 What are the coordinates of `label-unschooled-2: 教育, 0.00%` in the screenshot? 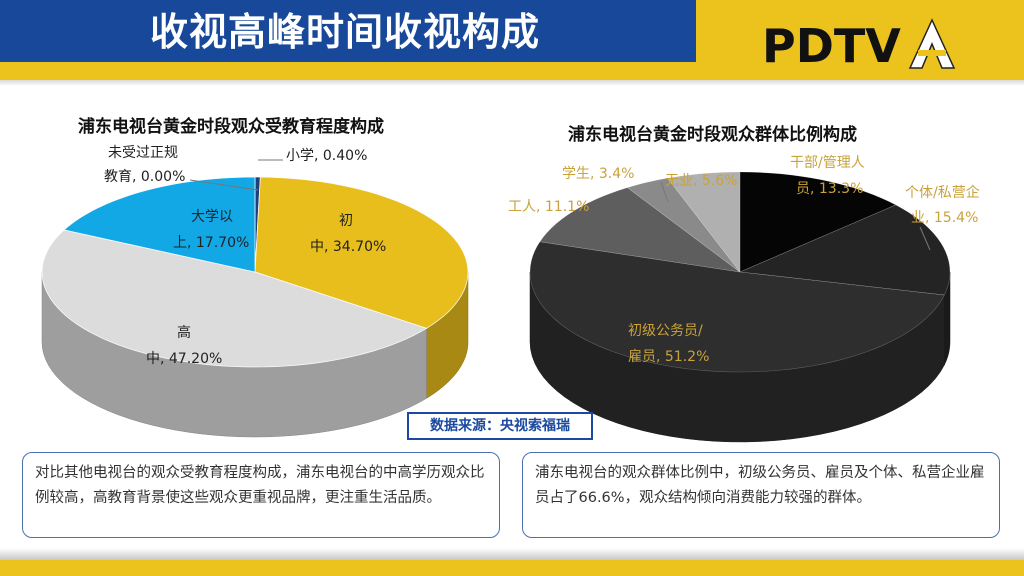 It's located at (145, 177).